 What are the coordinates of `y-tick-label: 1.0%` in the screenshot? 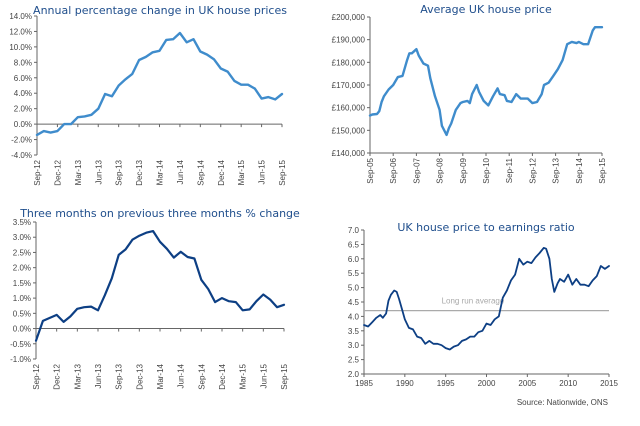 It's located at (22, 298).